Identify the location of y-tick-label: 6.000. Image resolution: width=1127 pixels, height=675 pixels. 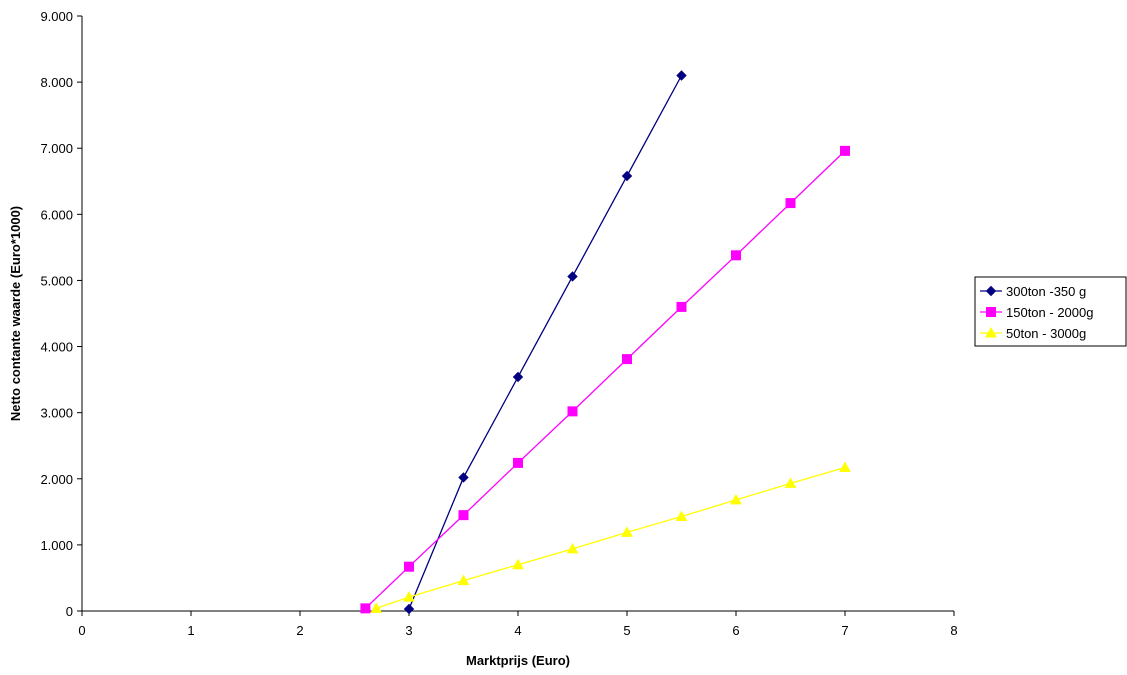
(56, 214).